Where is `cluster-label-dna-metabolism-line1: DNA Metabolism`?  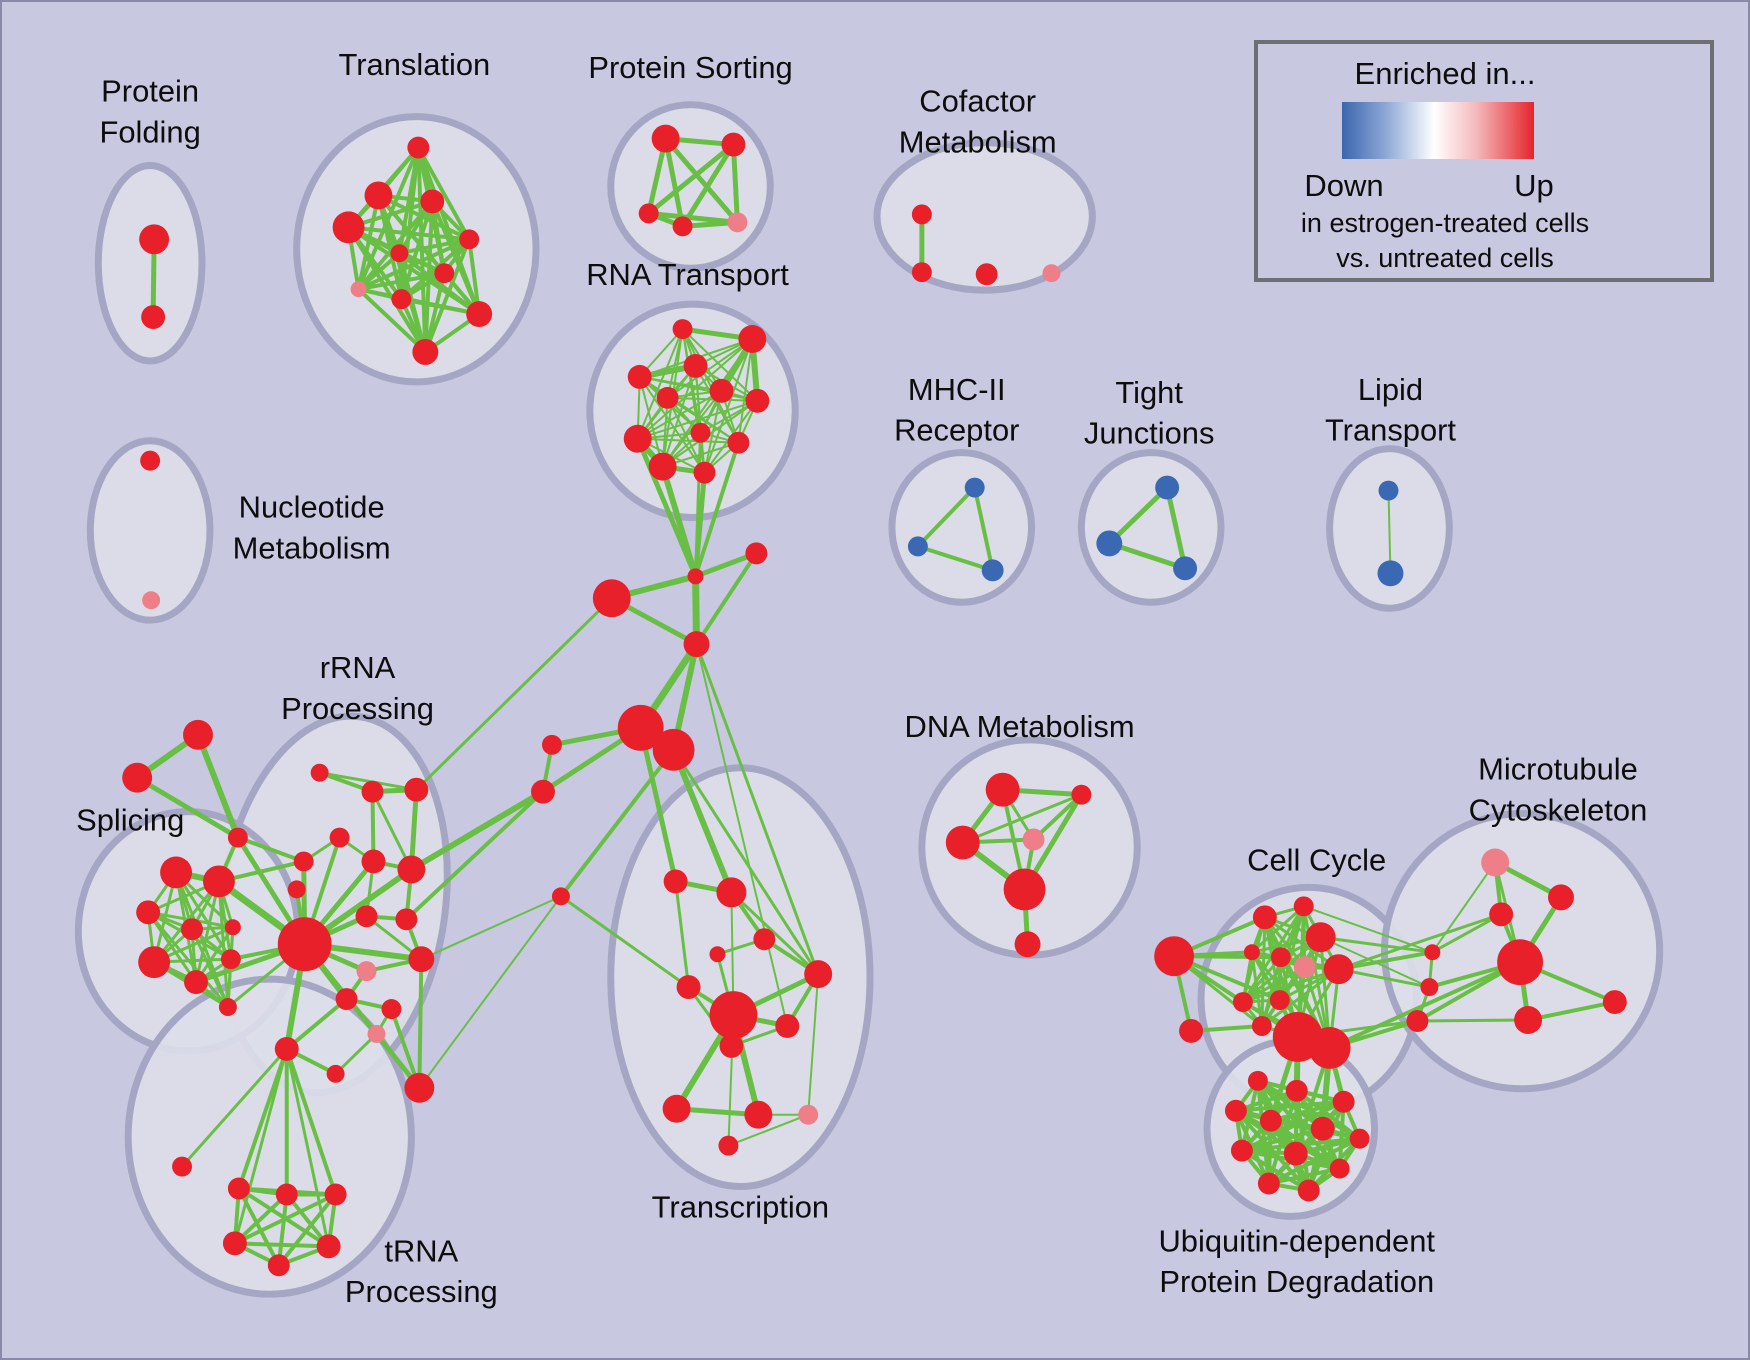
cluster-label-dna-metabolism-line1: DNA Metabolism is located at coordinates (1020, 726).